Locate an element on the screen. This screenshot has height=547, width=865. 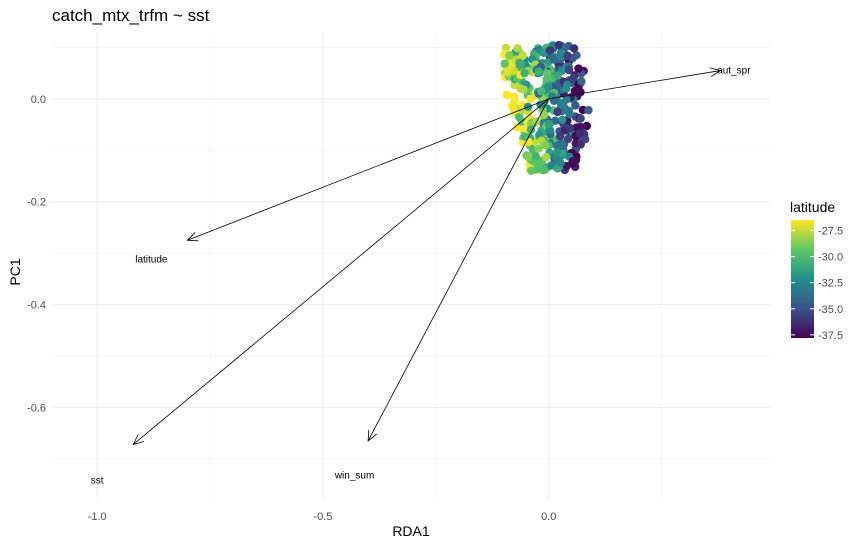
y-tick-label: -0.6 is located at coordinates (36, 408).